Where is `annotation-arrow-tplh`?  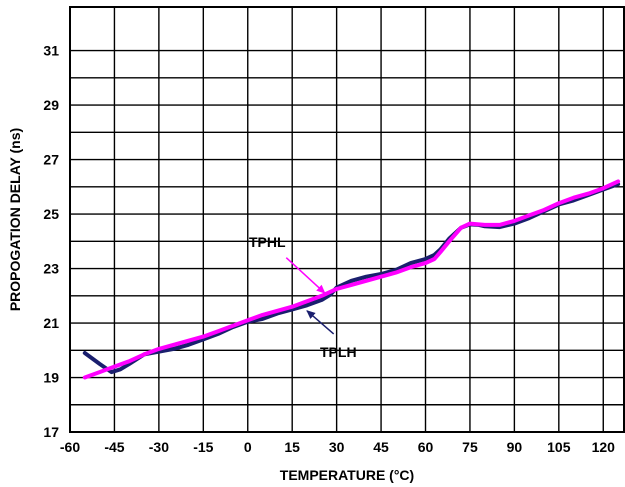 annotation-arrow-tplh is located at coordinates (320, 322).